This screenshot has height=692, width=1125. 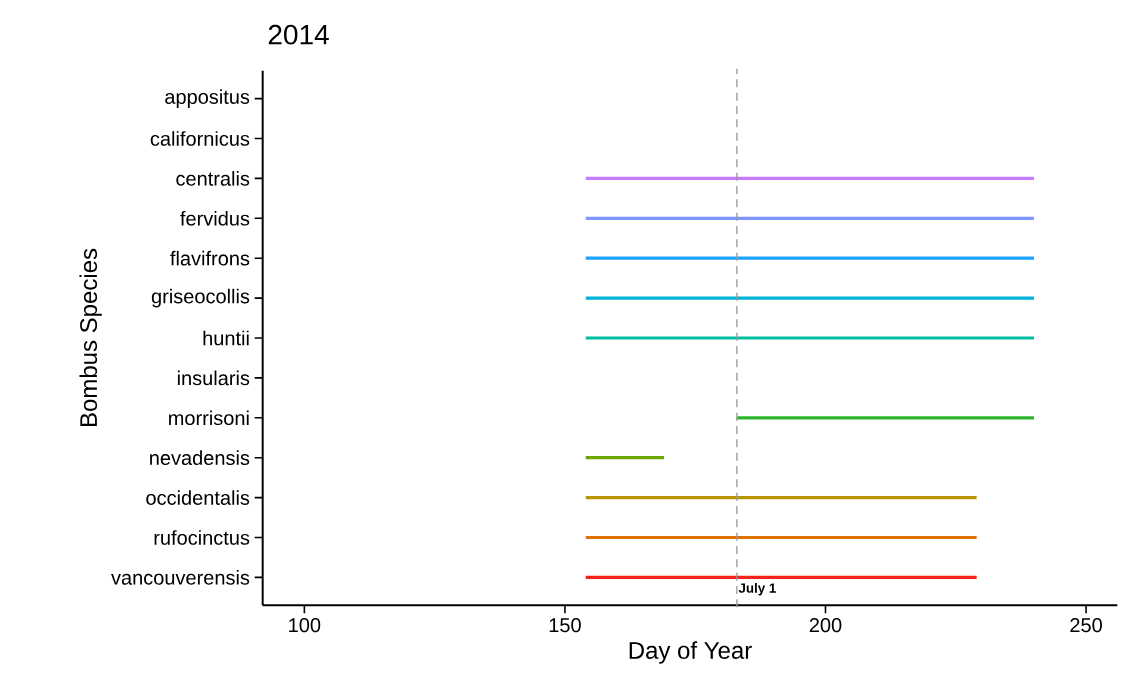 What do you see at coordinates (690, 652) in the screenshot?
I see `x-axis-title: Day of Year` at bounding box center [690, 652].